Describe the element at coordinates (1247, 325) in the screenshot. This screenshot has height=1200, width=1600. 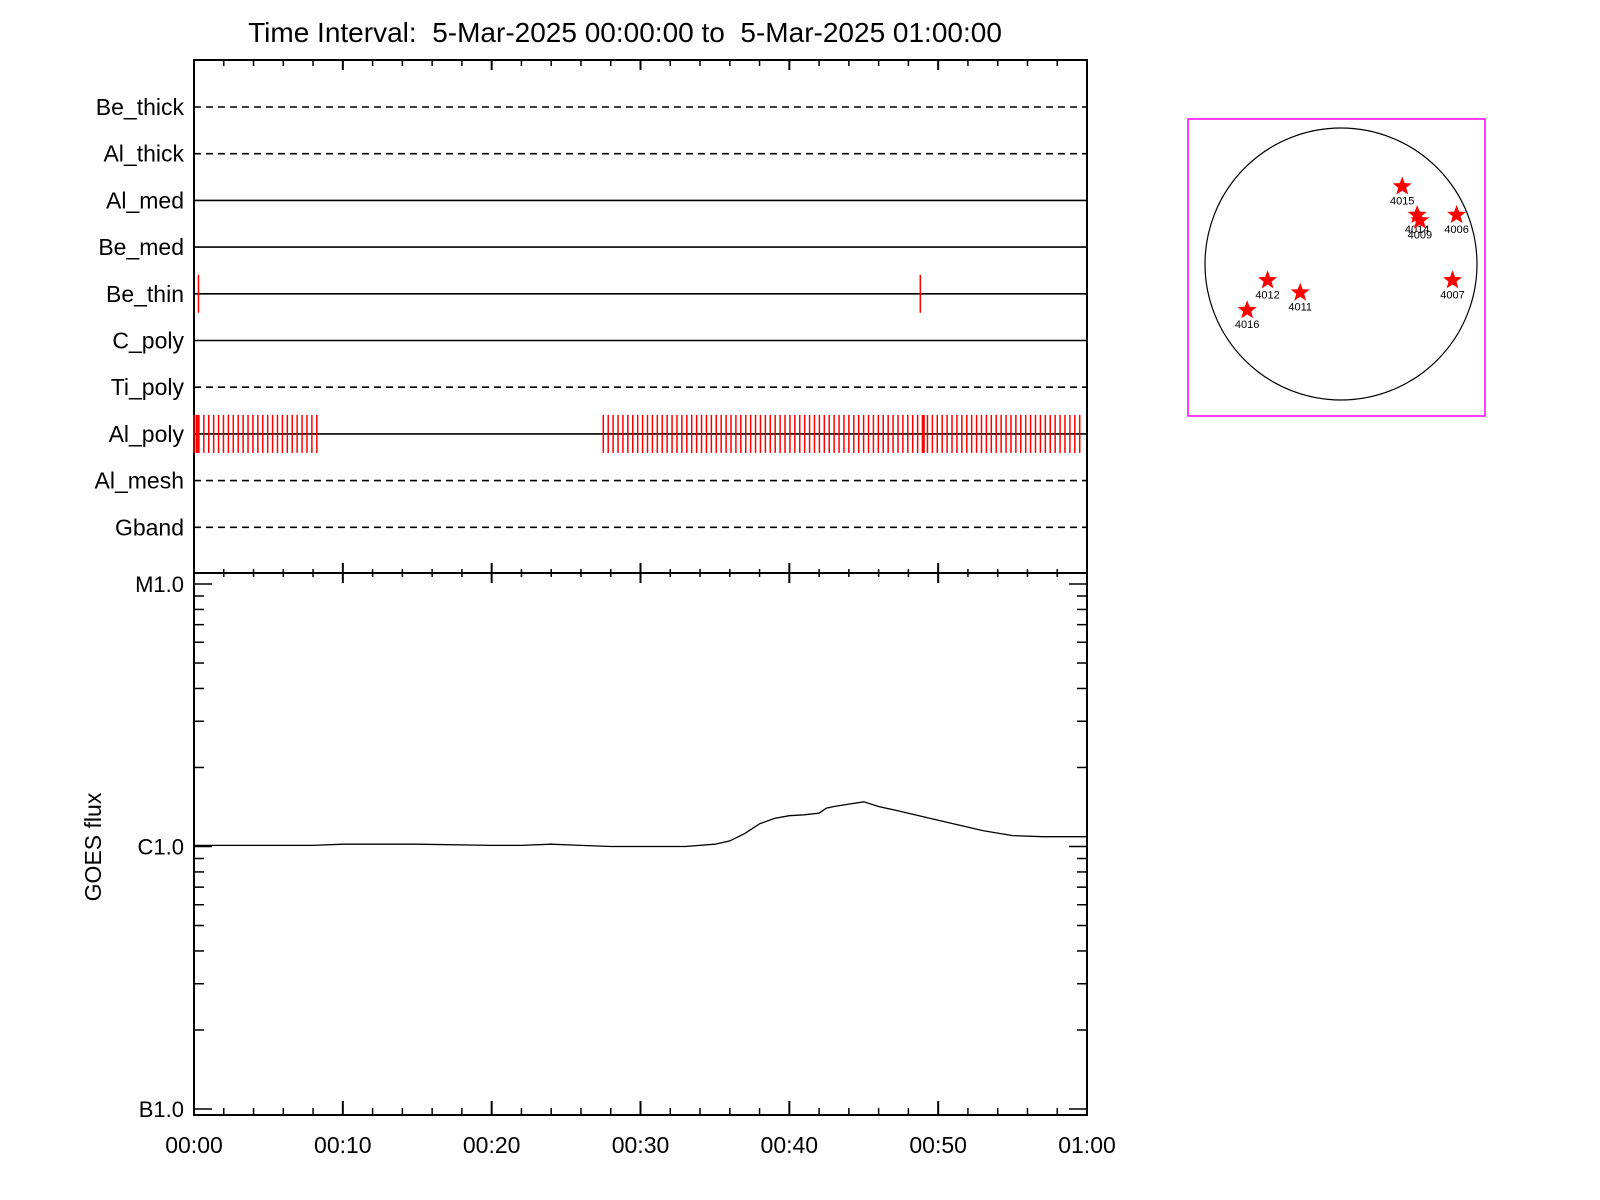
I see `active-region-label: 4016` at that location.